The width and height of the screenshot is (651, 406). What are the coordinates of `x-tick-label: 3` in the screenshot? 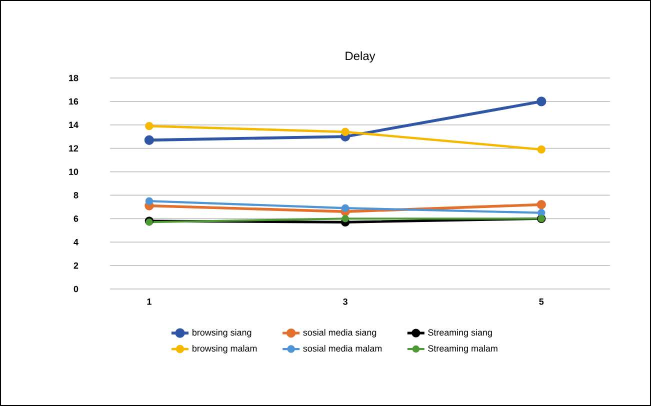 It's located at (345, 301).